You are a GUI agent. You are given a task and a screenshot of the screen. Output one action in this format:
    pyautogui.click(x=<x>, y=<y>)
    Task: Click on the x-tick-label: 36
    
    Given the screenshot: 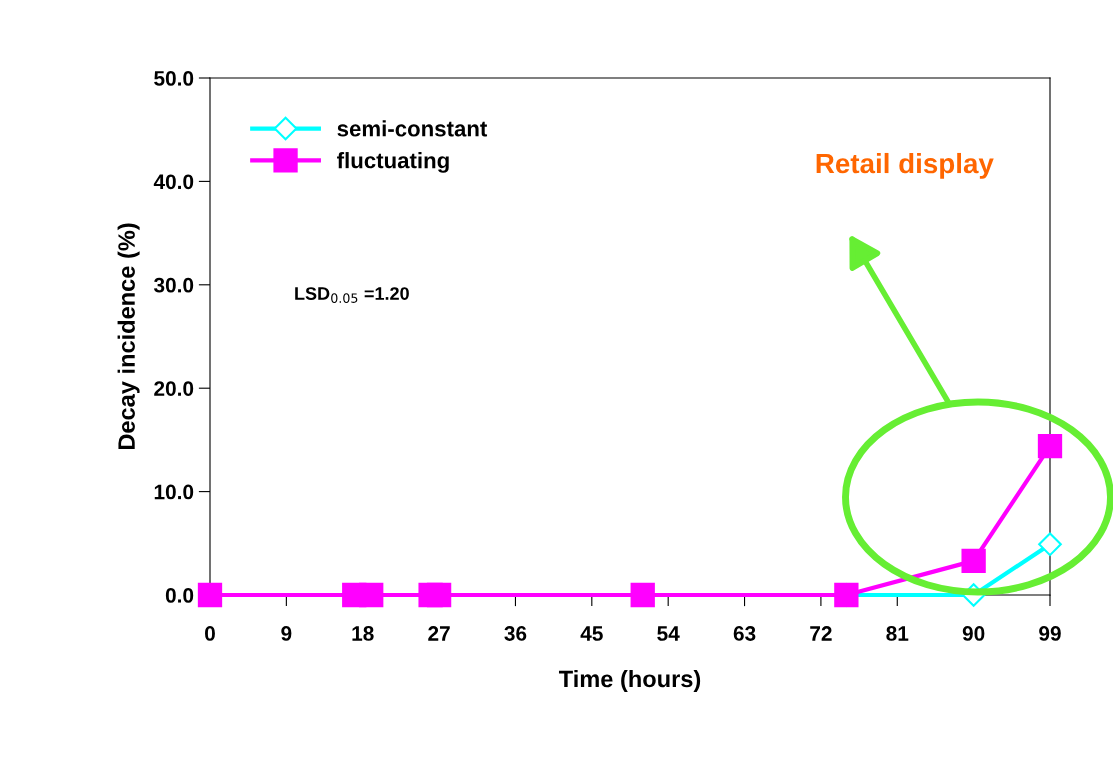 What is the action you would take?
    pyautogui.click(x=515, y=633)
    